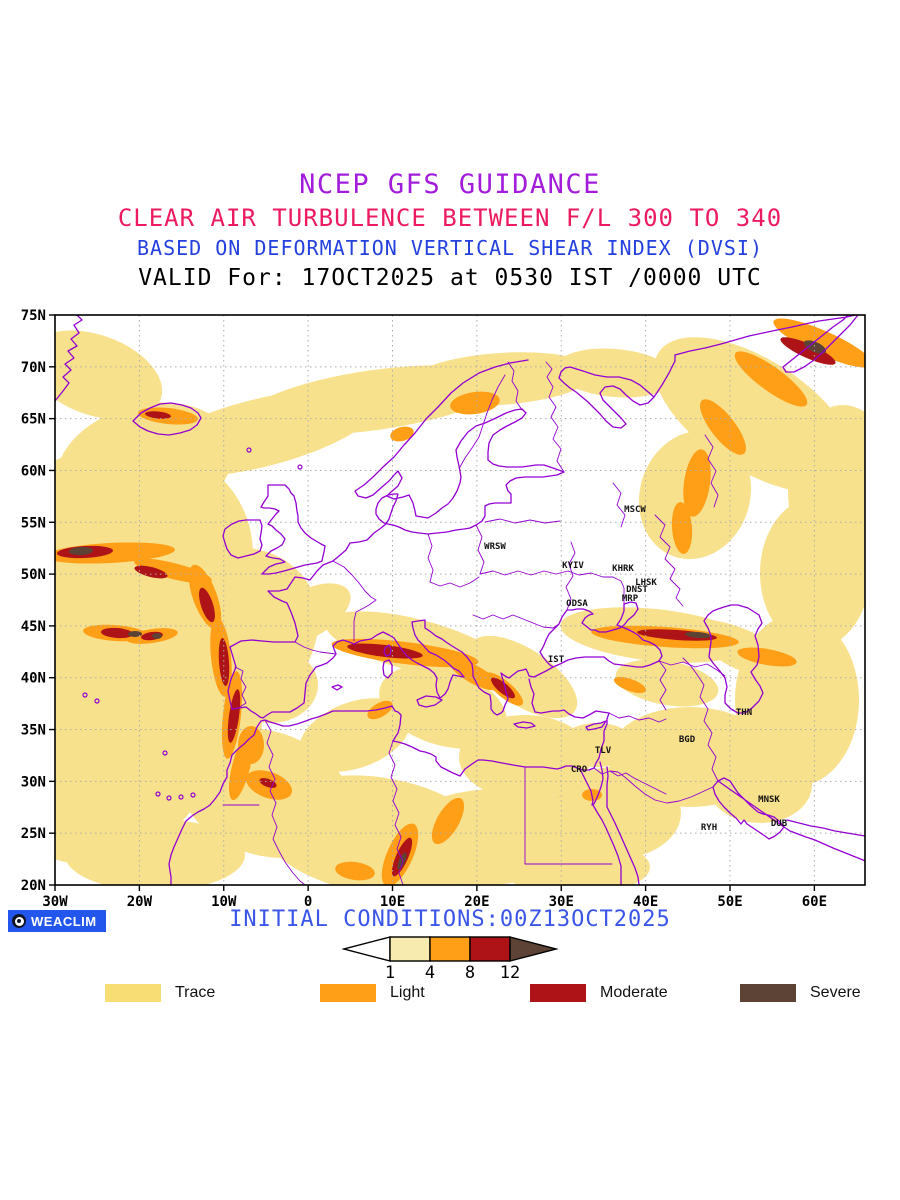 The image size is (900, 1200). Describe the element at coordinates (814, 902) in the screenshot. I see `lon-label: 60E` at that location.